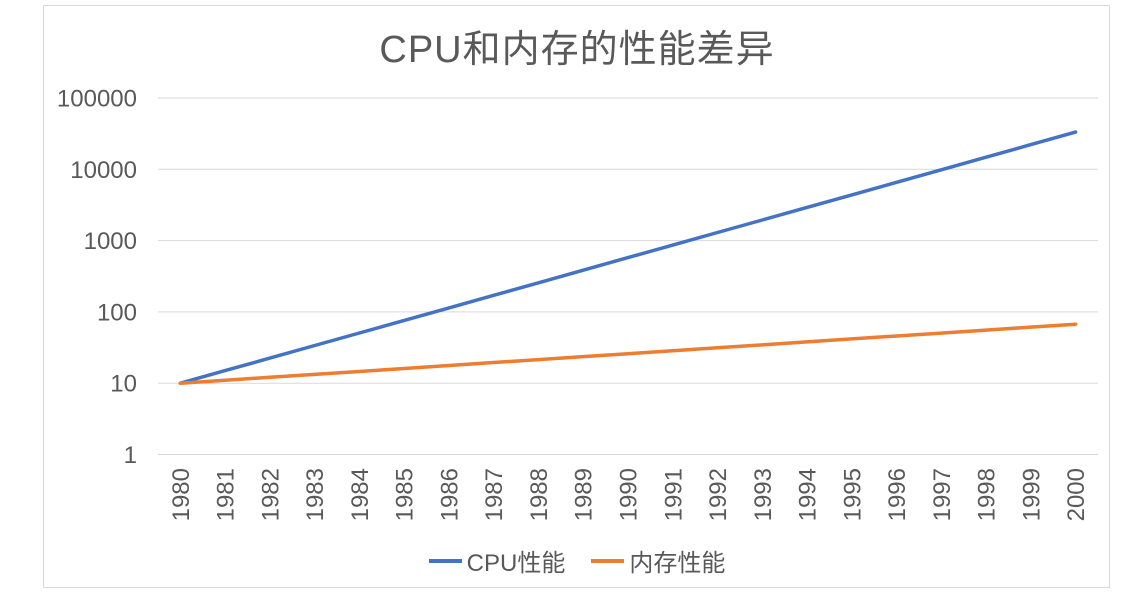  Describe the element at coordinates (110, 241) in the screenshot. I see `y-axis-tick-label: 1000` at that location.